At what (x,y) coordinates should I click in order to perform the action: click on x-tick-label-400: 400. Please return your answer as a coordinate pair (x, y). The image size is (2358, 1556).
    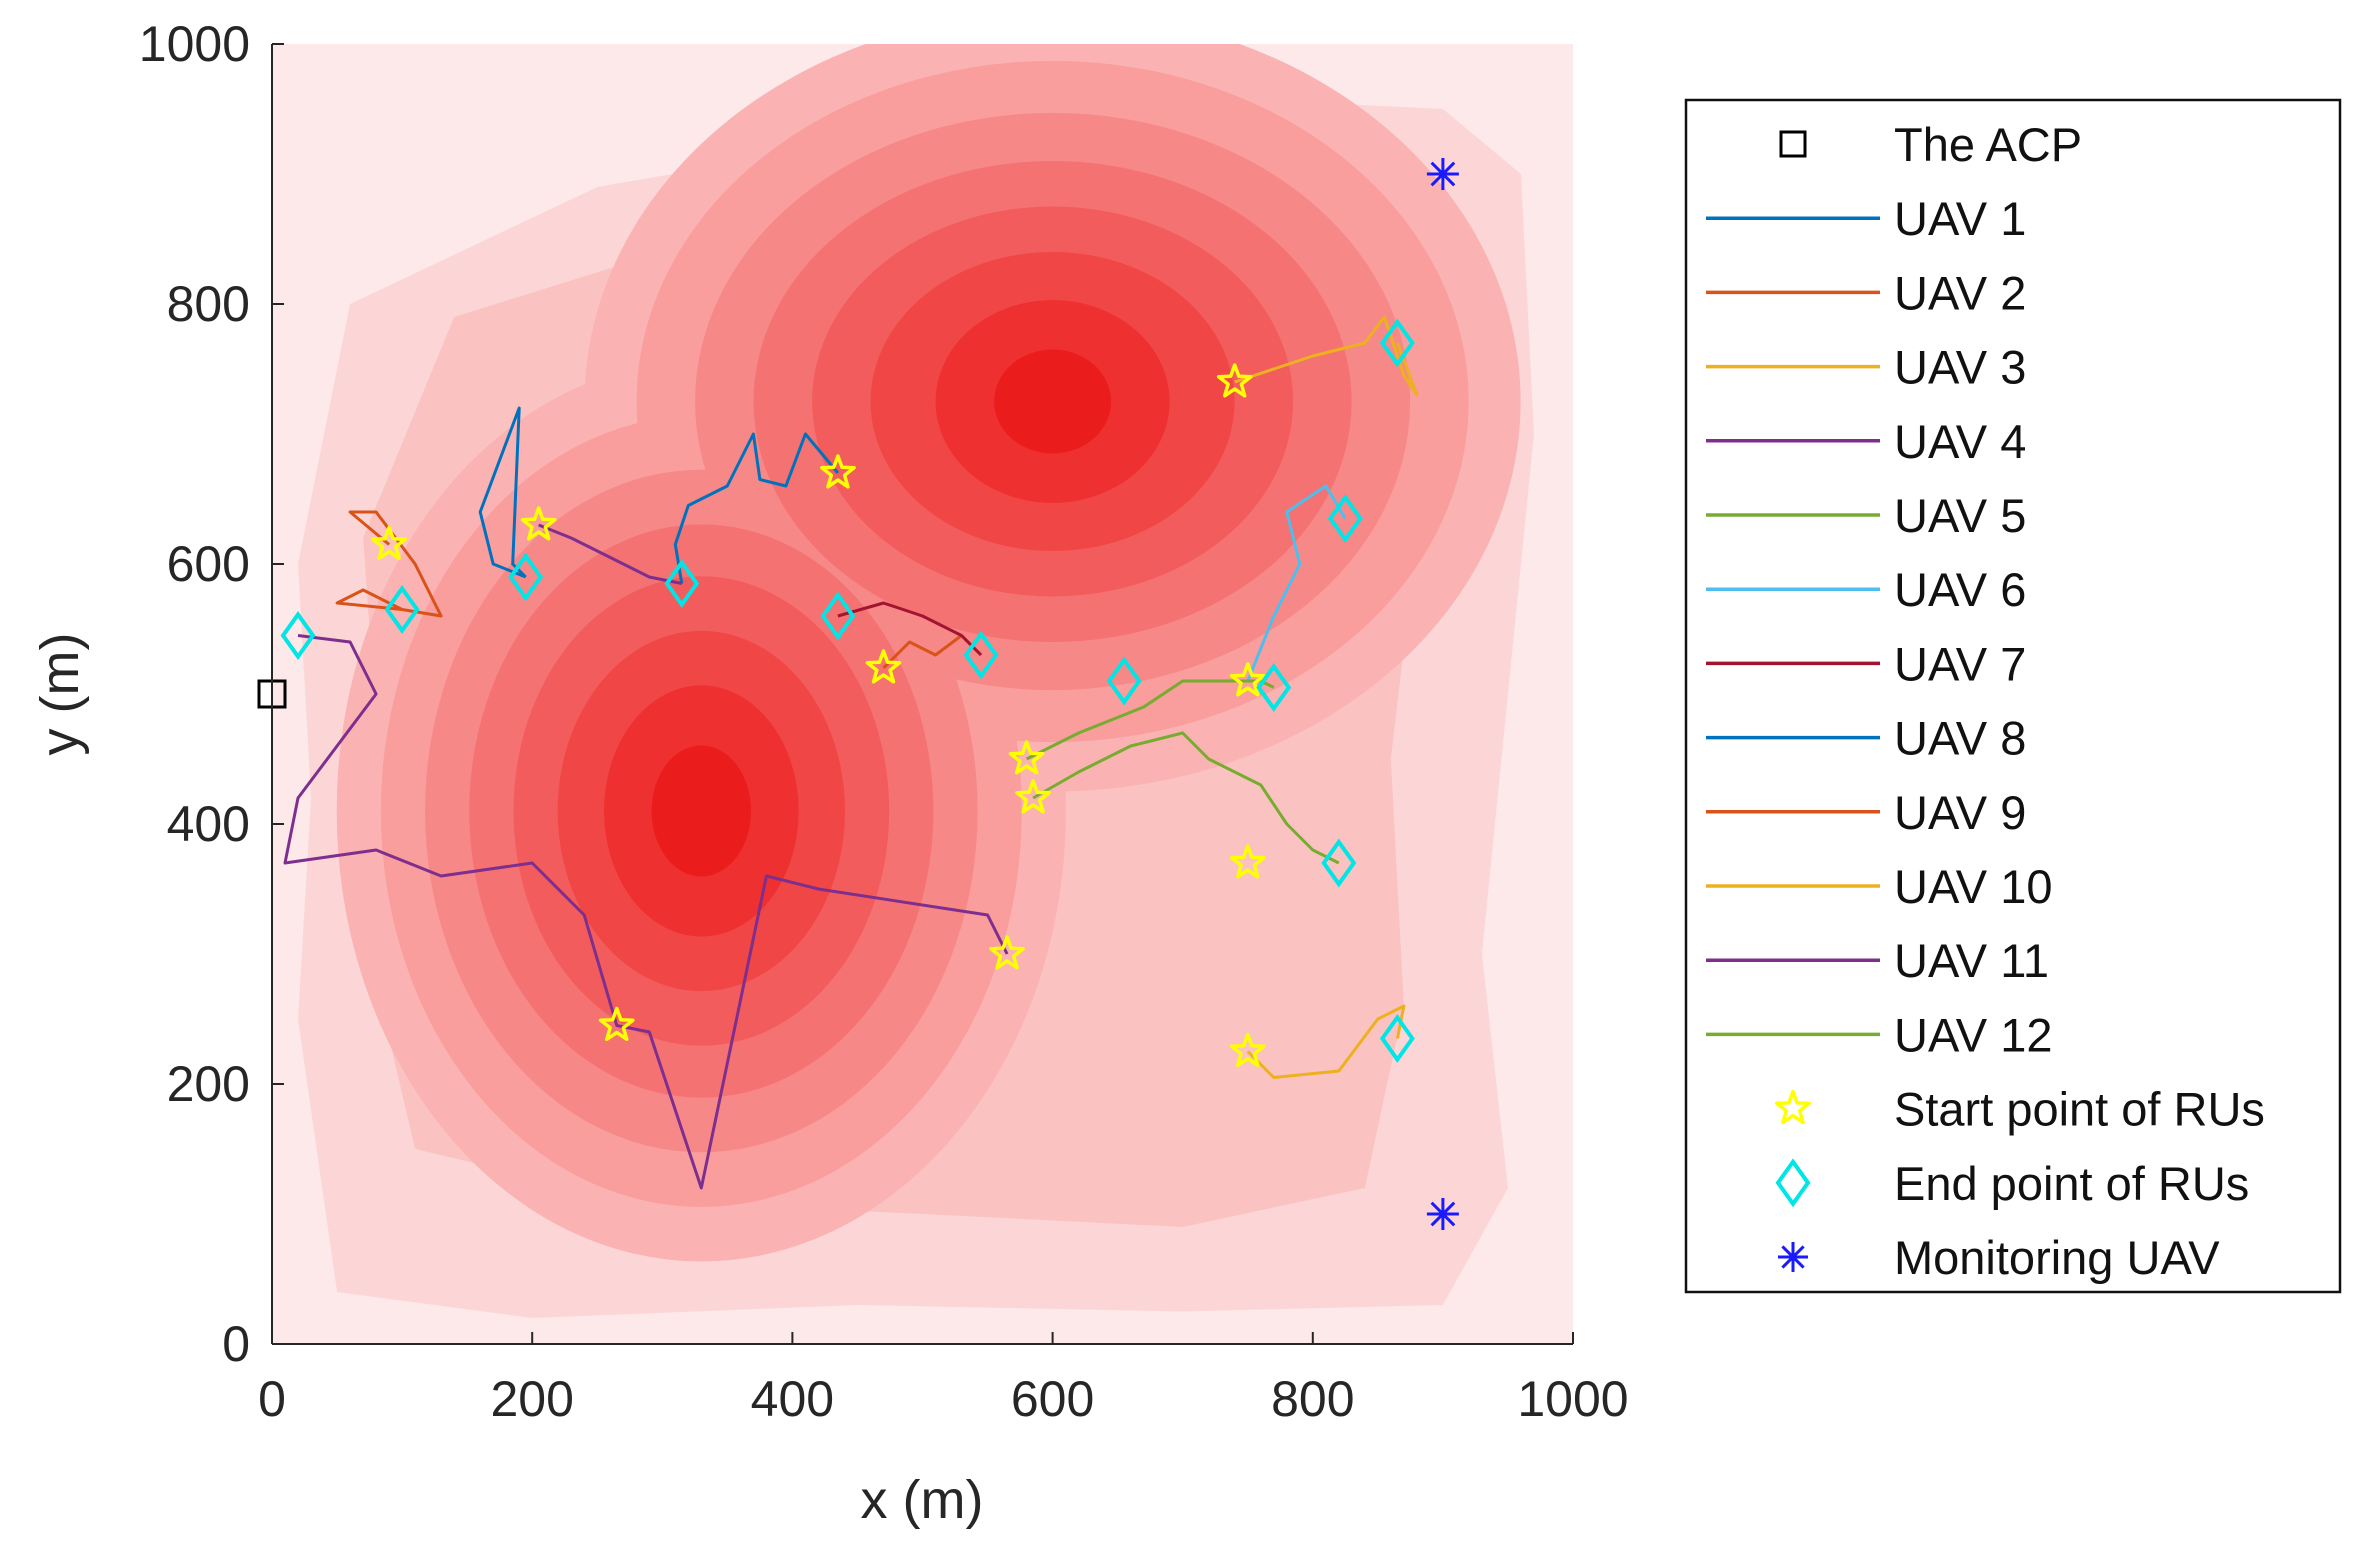
    Looking at the image, I should click on (792, 1399).